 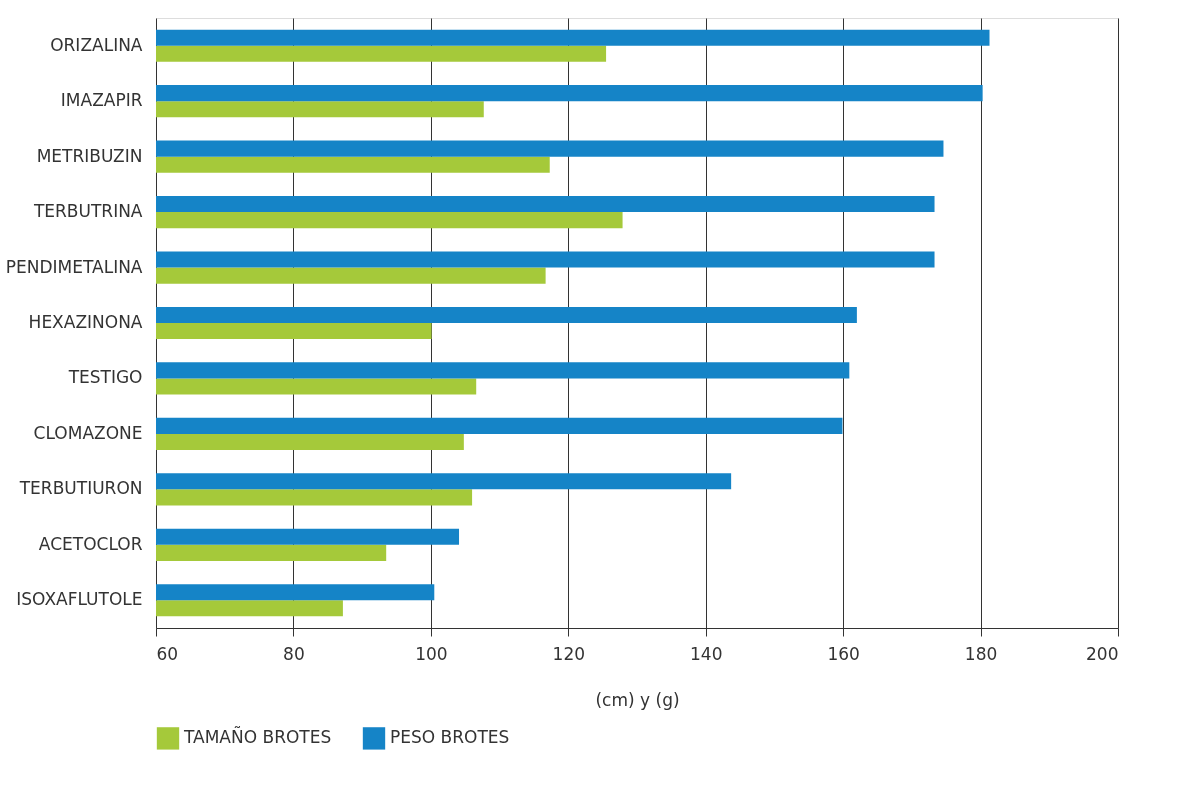 What do you see at coordinates (294, 653) in the screenshot?
I see `x-tick-label: 80` at bounding box center [294, 653].